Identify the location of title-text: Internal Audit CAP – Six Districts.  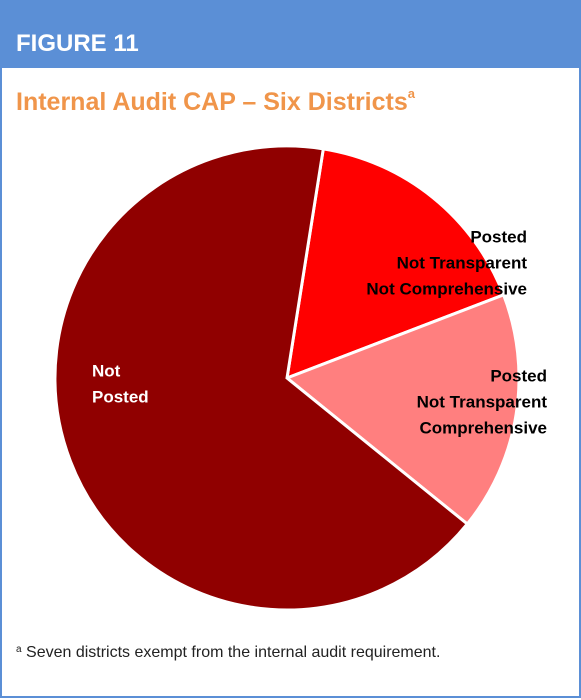
(212, 102).